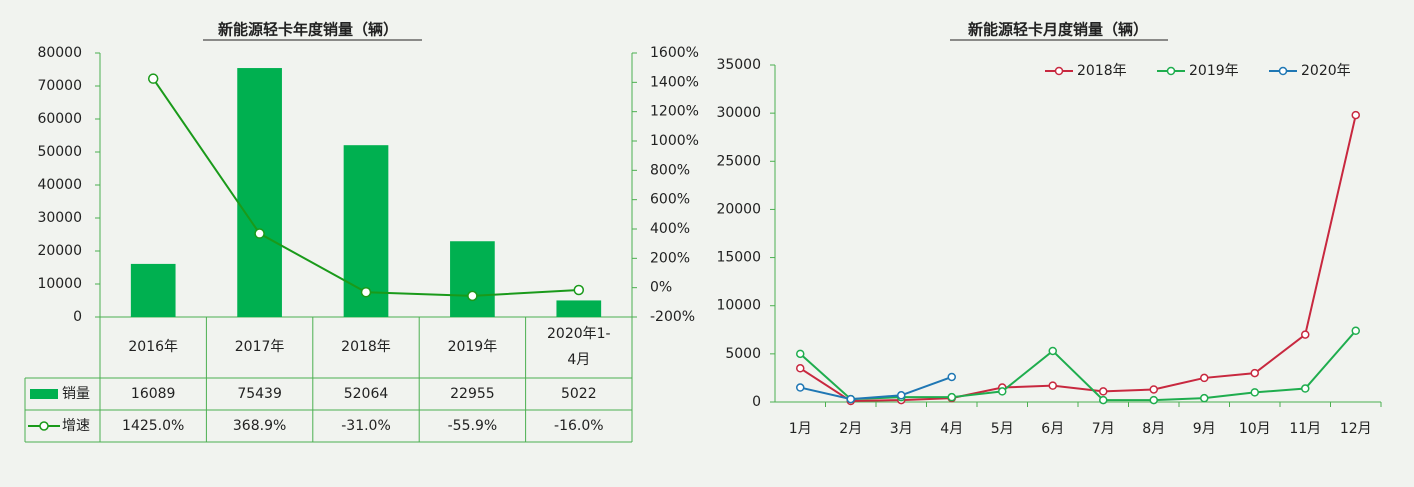 The height and width of the screenshot is (487, 1414). What do you see at coordinates (1103, 429) in the screenshot?
I see `x-tick-label: 7月` at bounding box center [1103, 429].